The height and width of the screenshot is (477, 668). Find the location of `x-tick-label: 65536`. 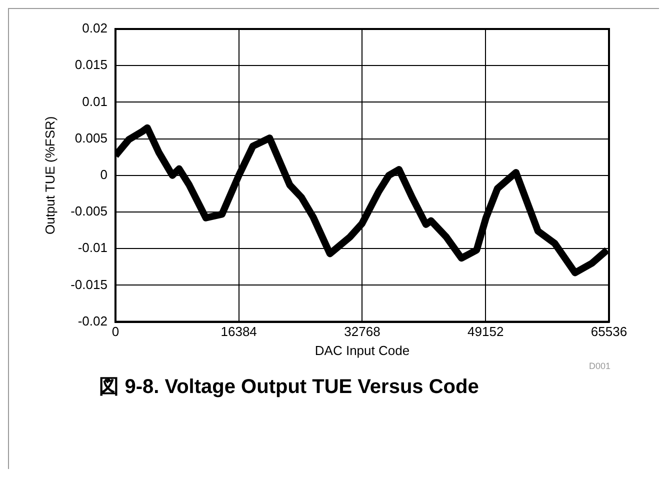

x-tick-label: 65536 is located at coordinates (609, 332).